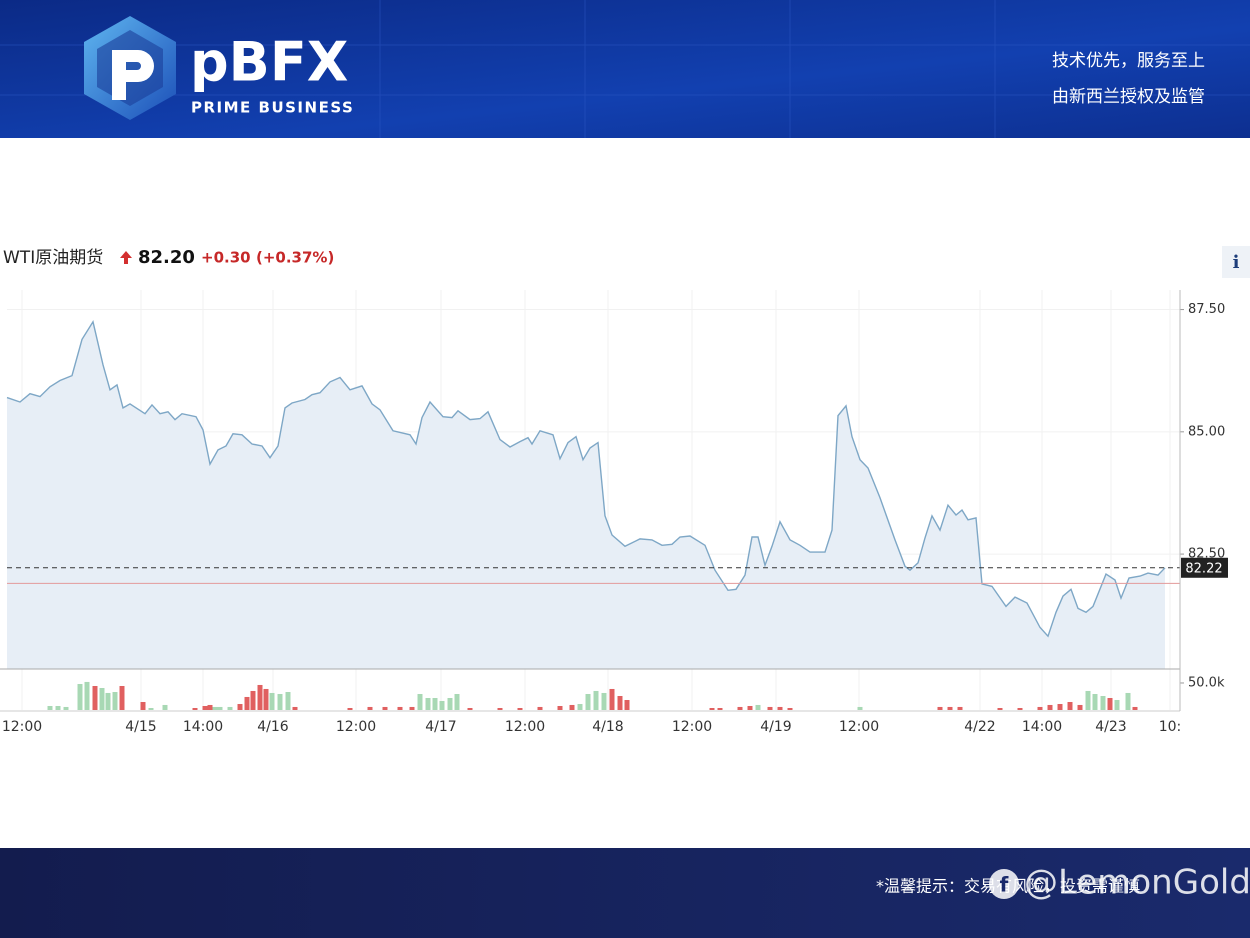 This screenshot has height=938, width=1250. I want to click on x-tick-label: 4/16, so click(273, 727).